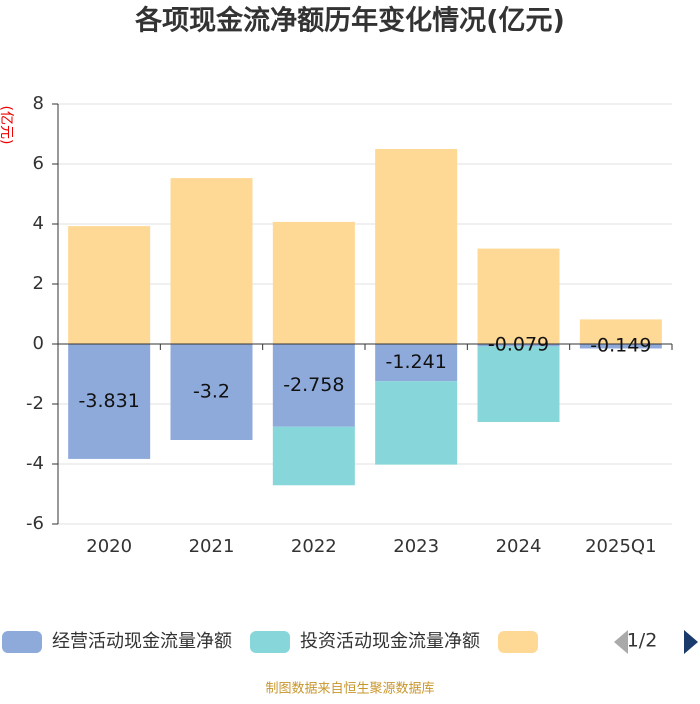 The image size is (700, 704). What do you see at coordinates (691, 642) in the screenshot?
I see `legend-next` at bounding box center [691, 642].